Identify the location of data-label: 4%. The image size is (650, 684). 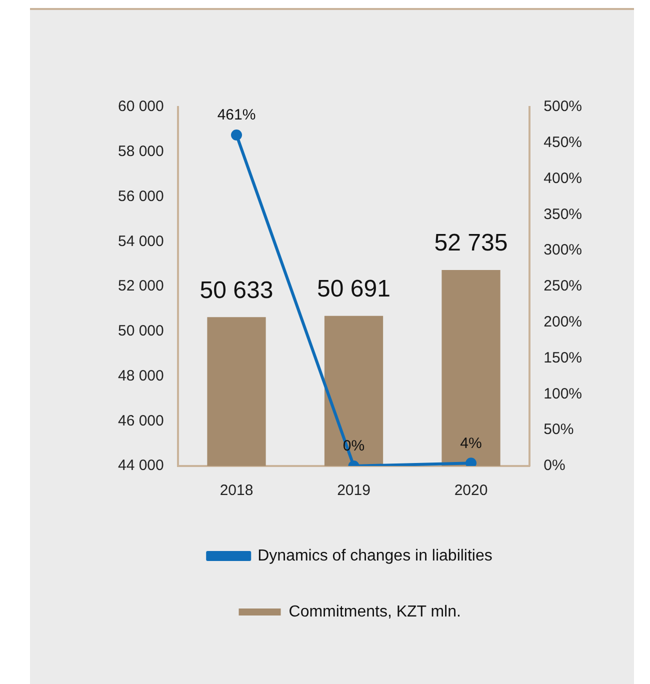
(471, 443).